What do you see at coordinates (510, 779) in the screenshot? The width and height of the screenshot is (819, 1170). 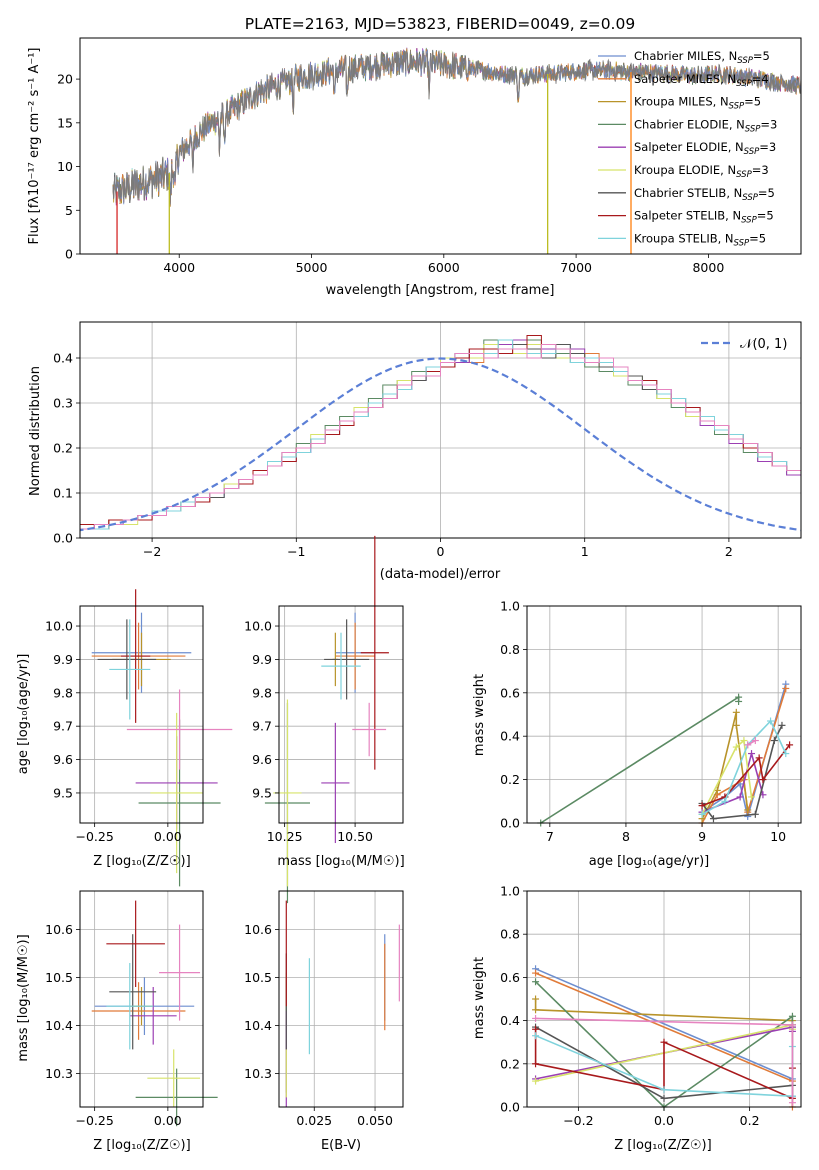 I see `weight_vs_age-ytick-label: 0.2` at bounding box center [510, 779].